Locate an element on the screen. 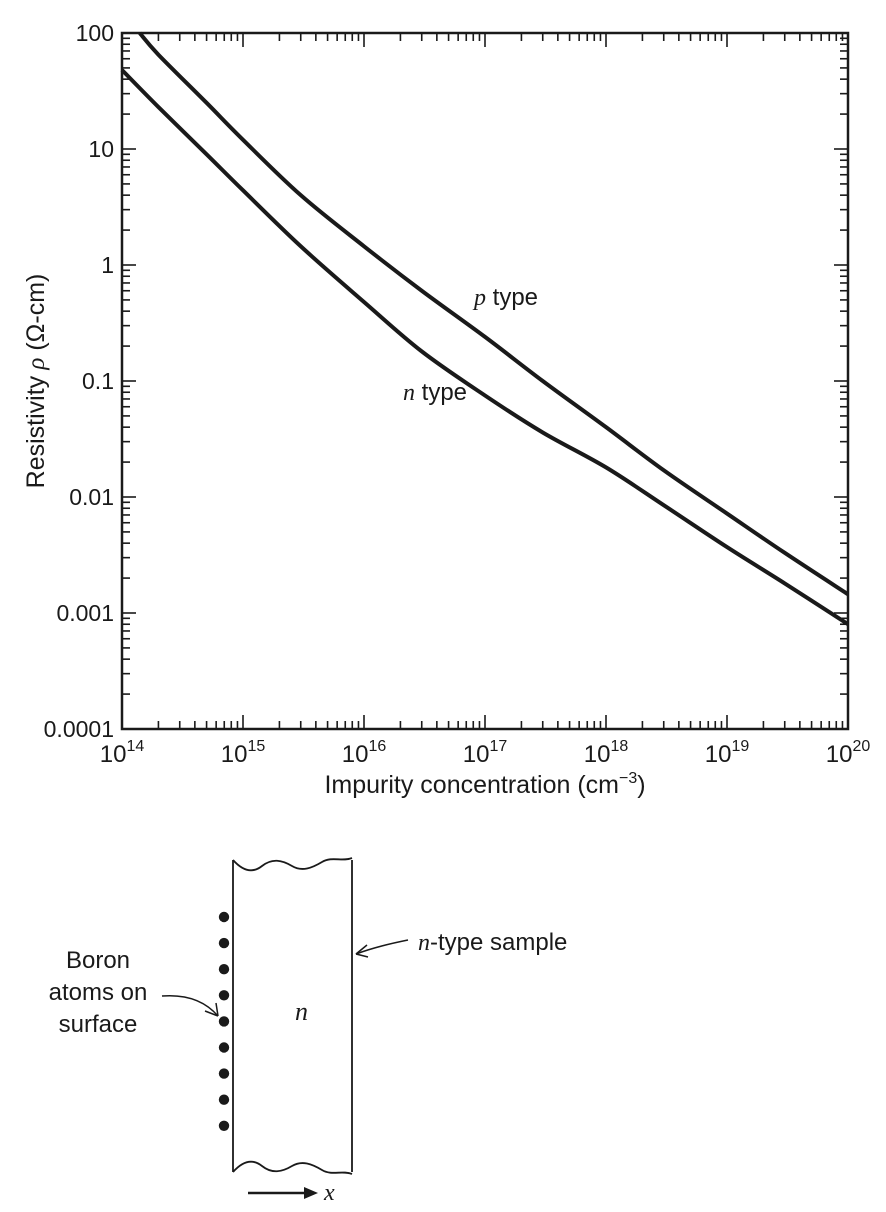 The image size is (886, 1212). y-tick-label: 0.01 is located at coordinates (91, 497).